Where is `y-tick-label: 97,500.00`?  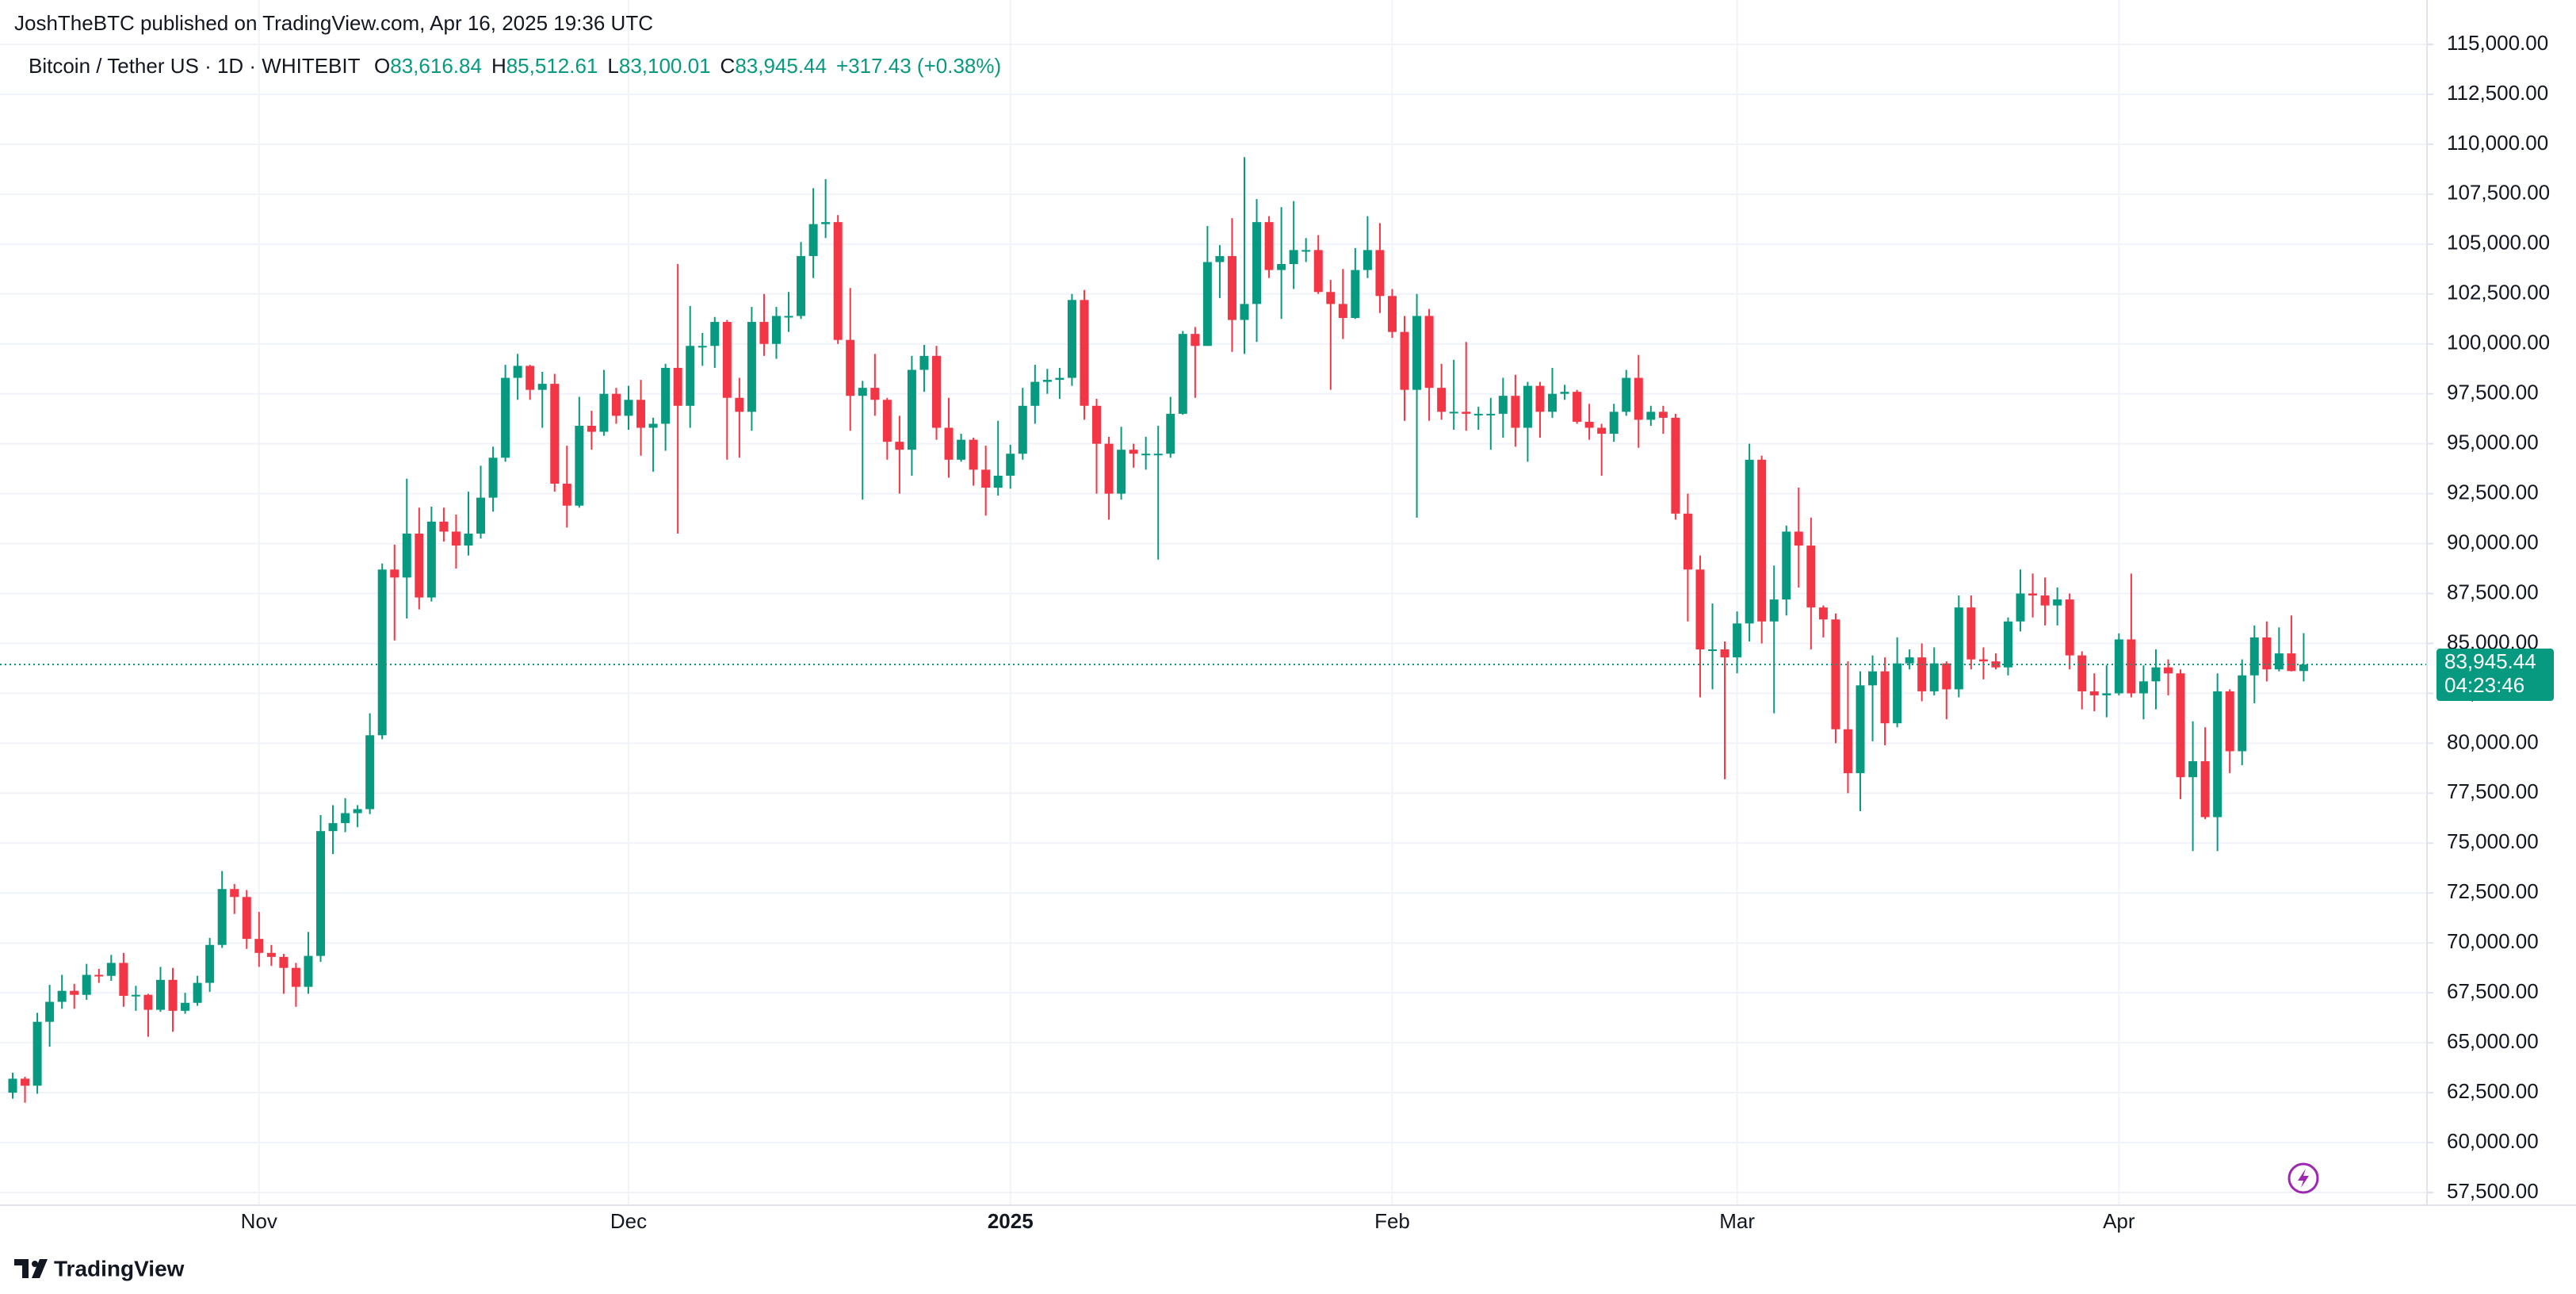
y-tick-label: 97,500.00 is located at coordinates (2493, 392).